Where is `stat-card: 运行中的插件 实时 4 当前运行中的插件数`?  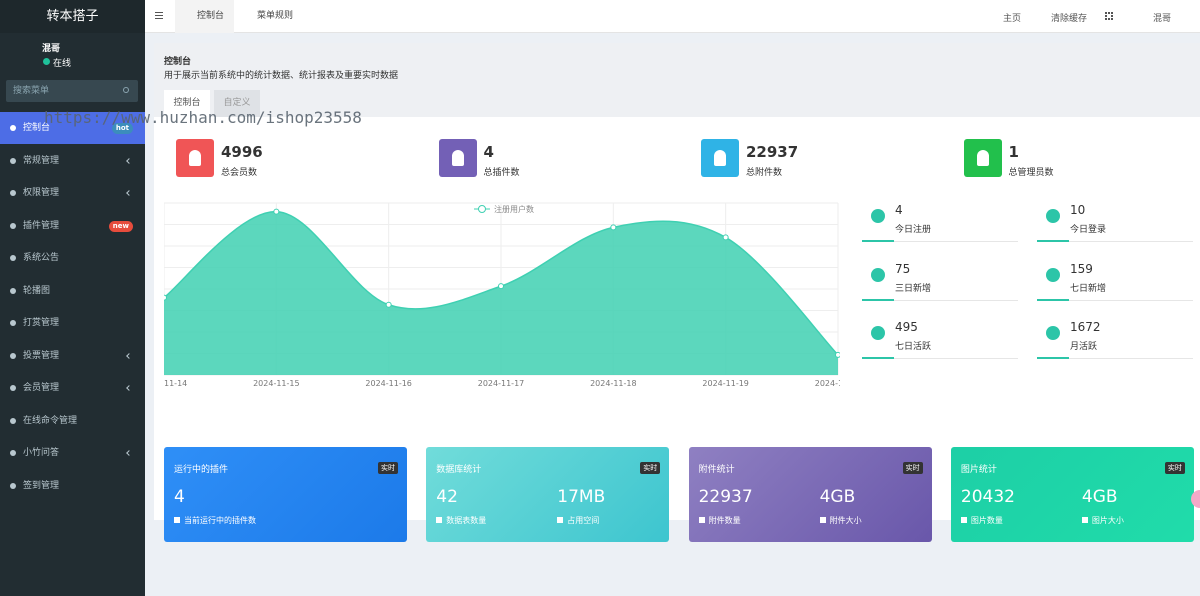 stat-card: 运行中的插件 实时 4 当前运行中的插件数 is located at coordinates (285, 494).